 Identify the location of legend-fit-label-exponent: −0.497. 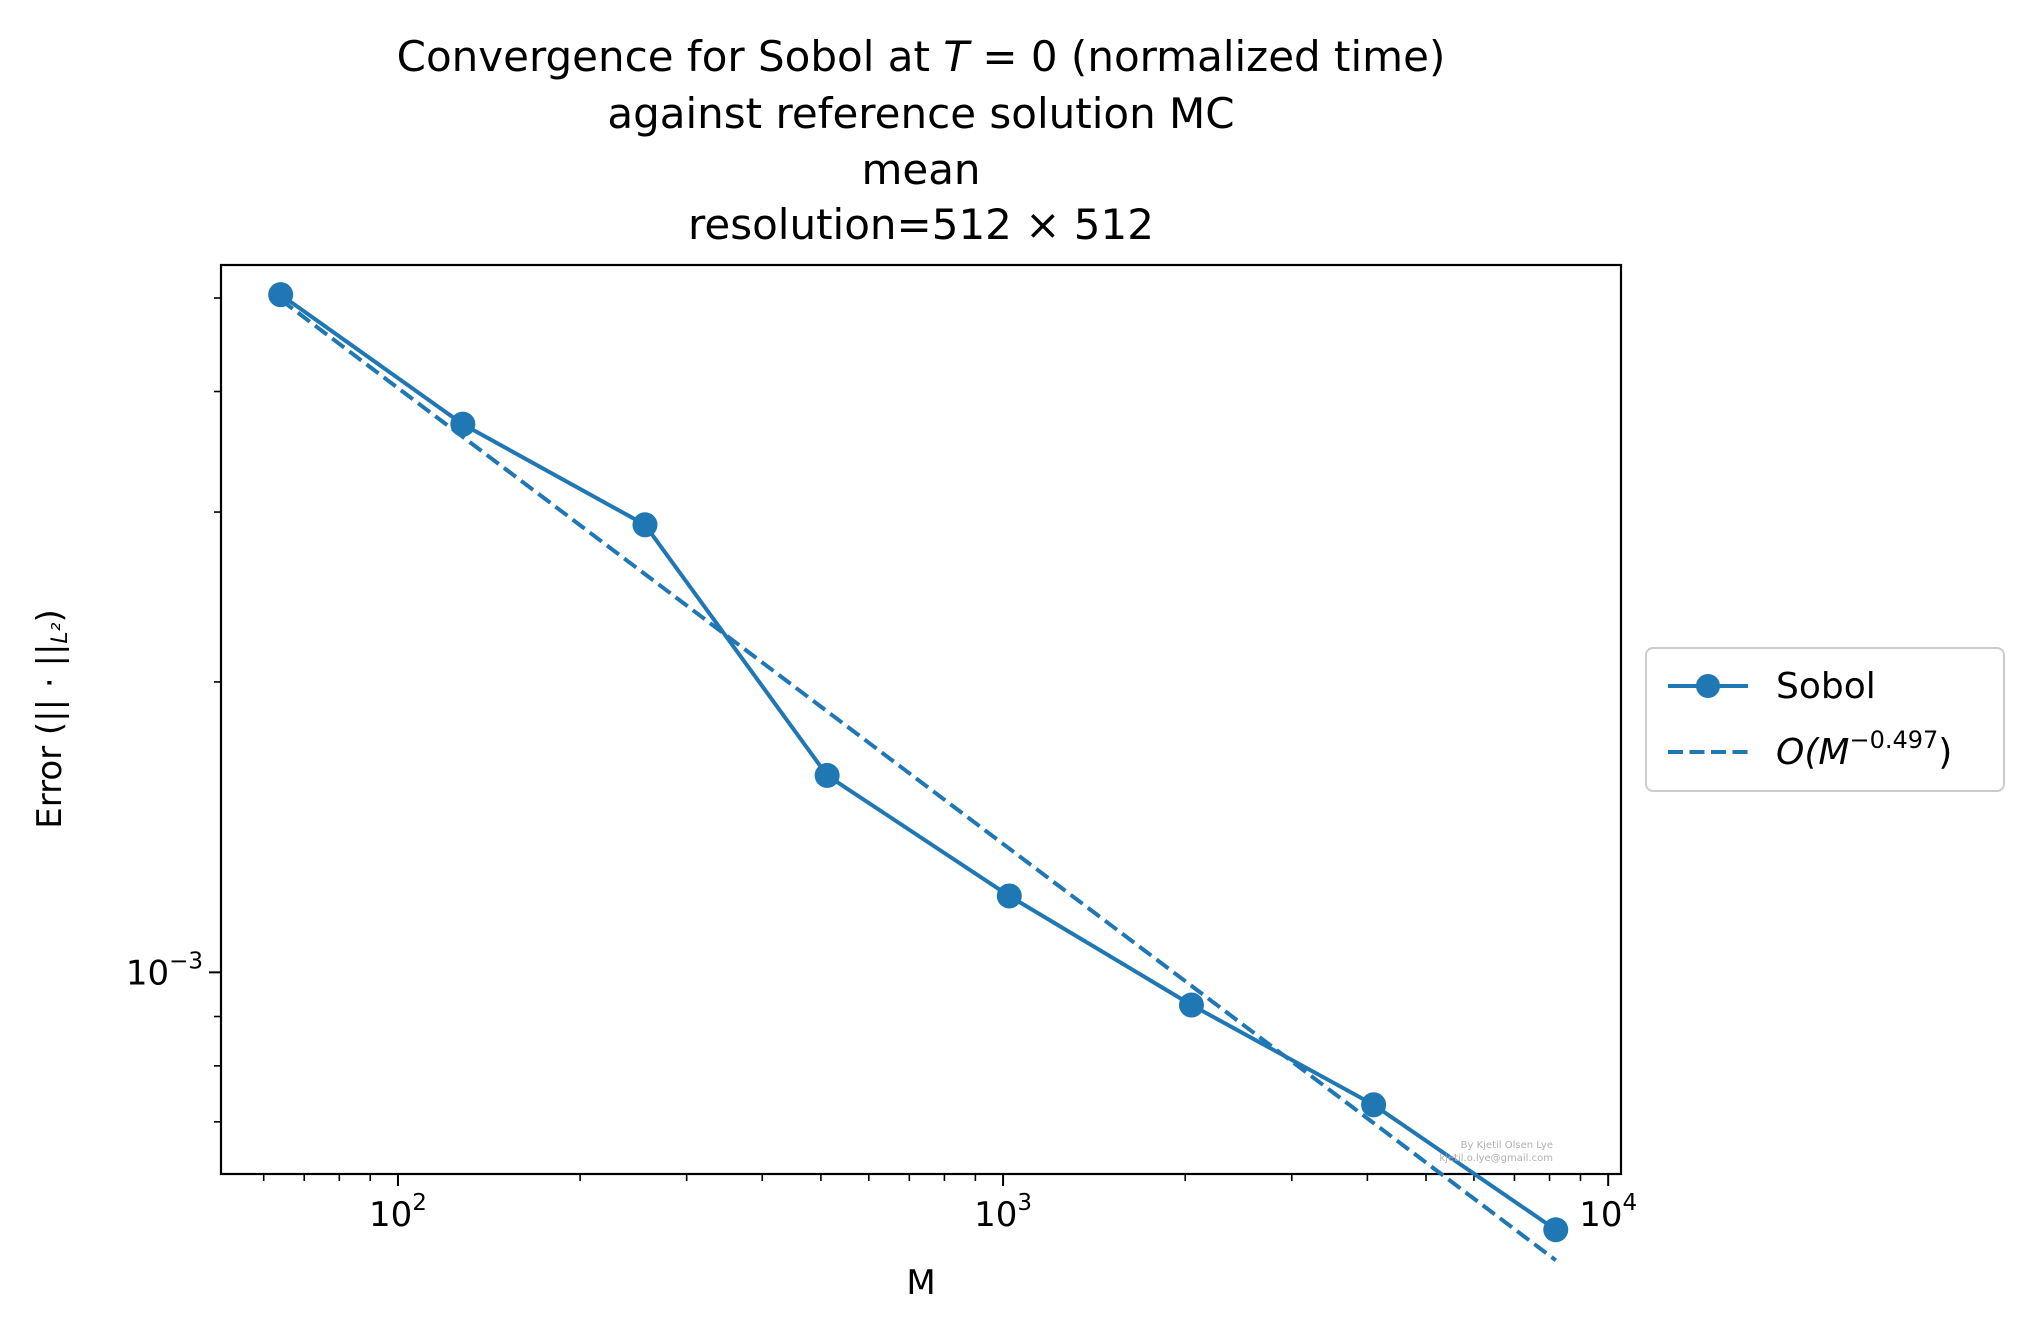
(1893, 740).